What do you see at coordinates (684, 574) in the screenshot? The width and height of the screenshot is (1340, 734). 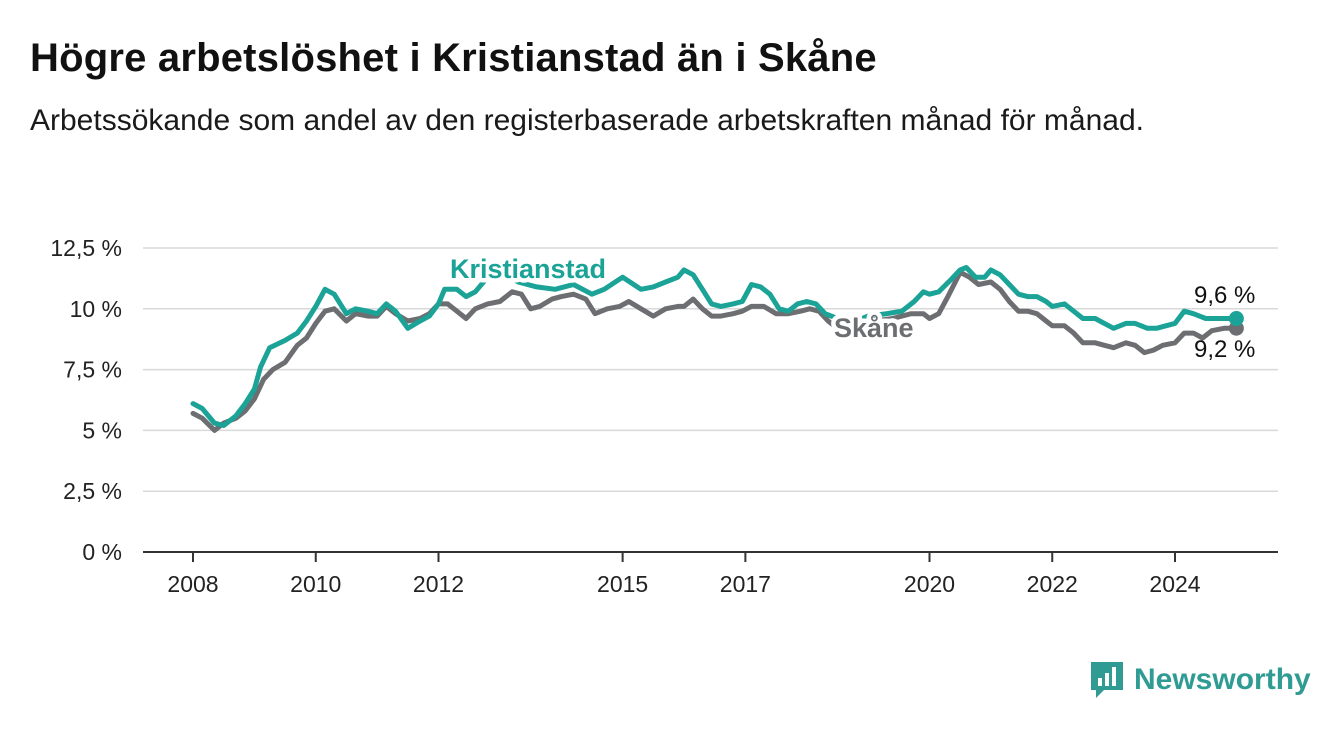 I see `x-axis-ticks: 2008 2010 2012 2015 2017 2020 2022 2024` at bounding box center [684, 574].